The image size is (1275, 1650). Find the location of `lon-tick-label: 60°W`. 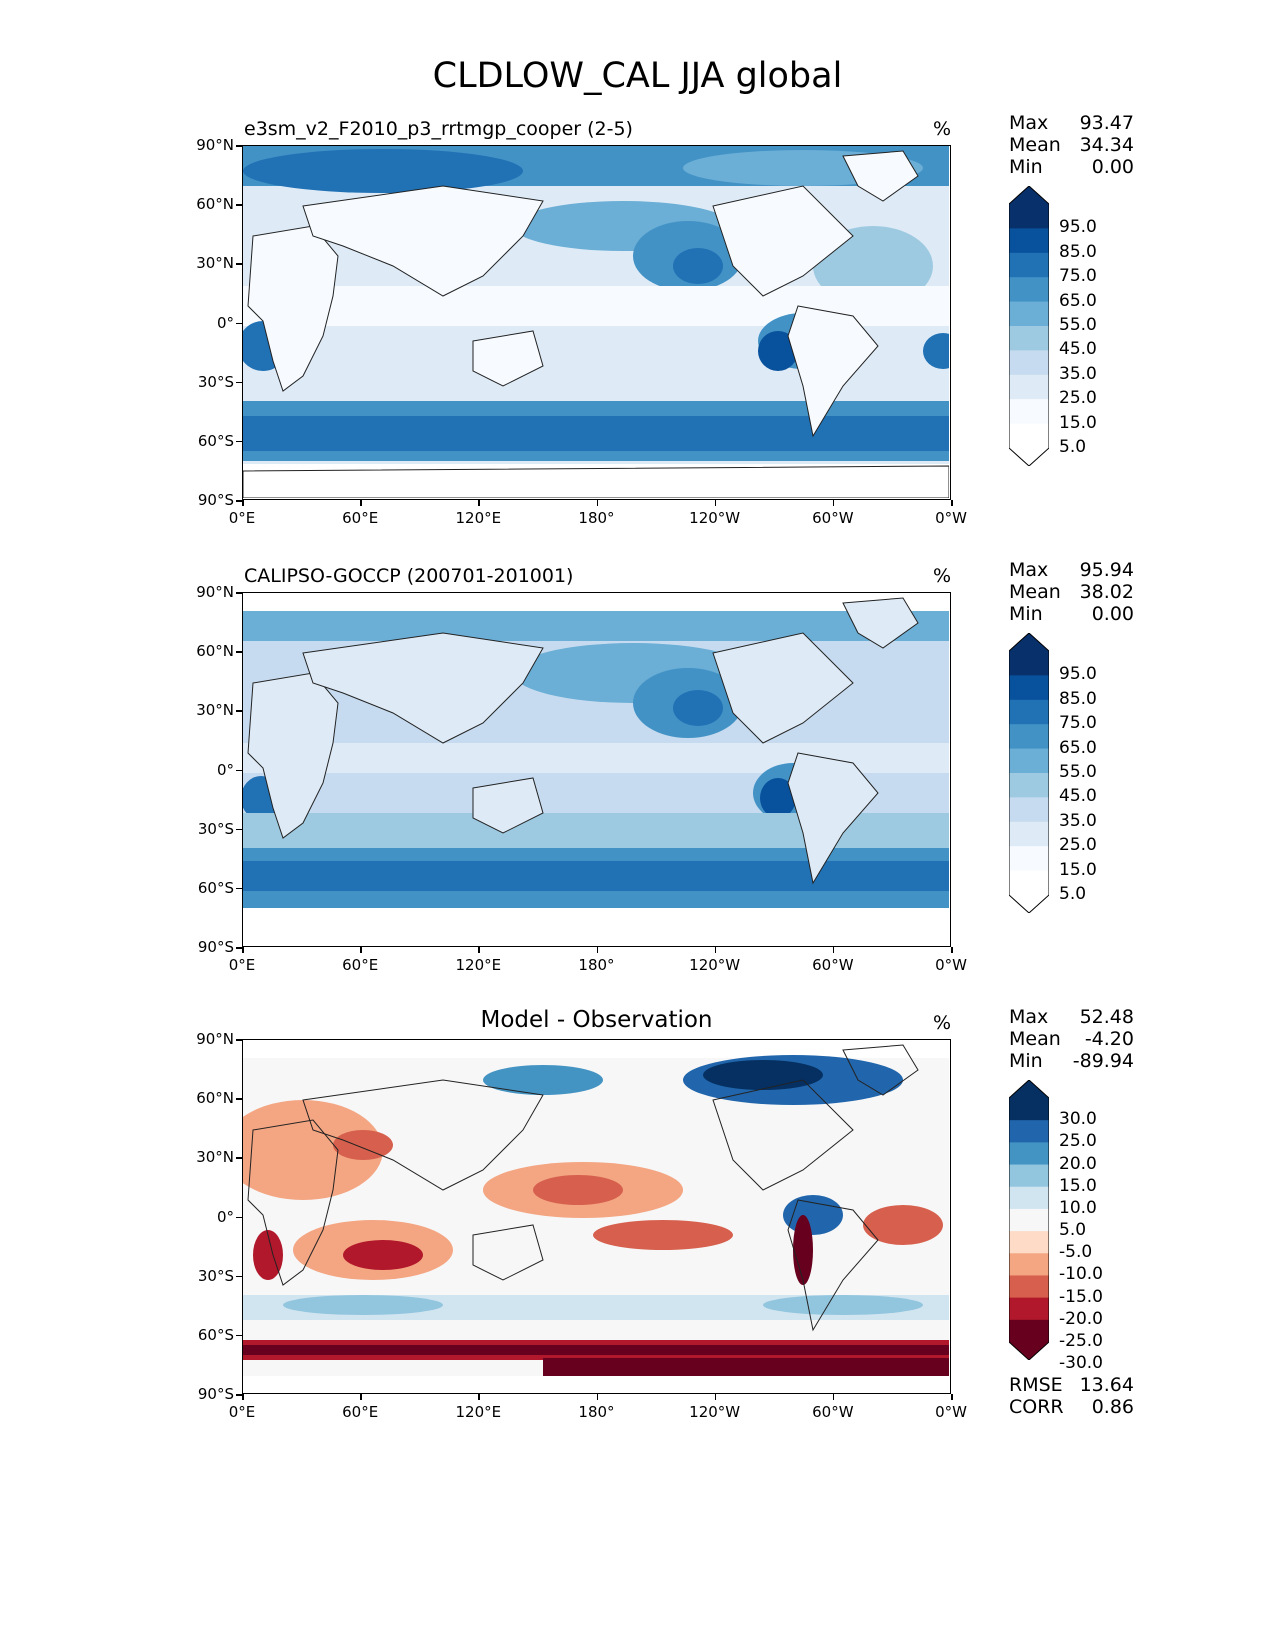

lon-tick-label: 60°W is located at coordinates (833, 518).